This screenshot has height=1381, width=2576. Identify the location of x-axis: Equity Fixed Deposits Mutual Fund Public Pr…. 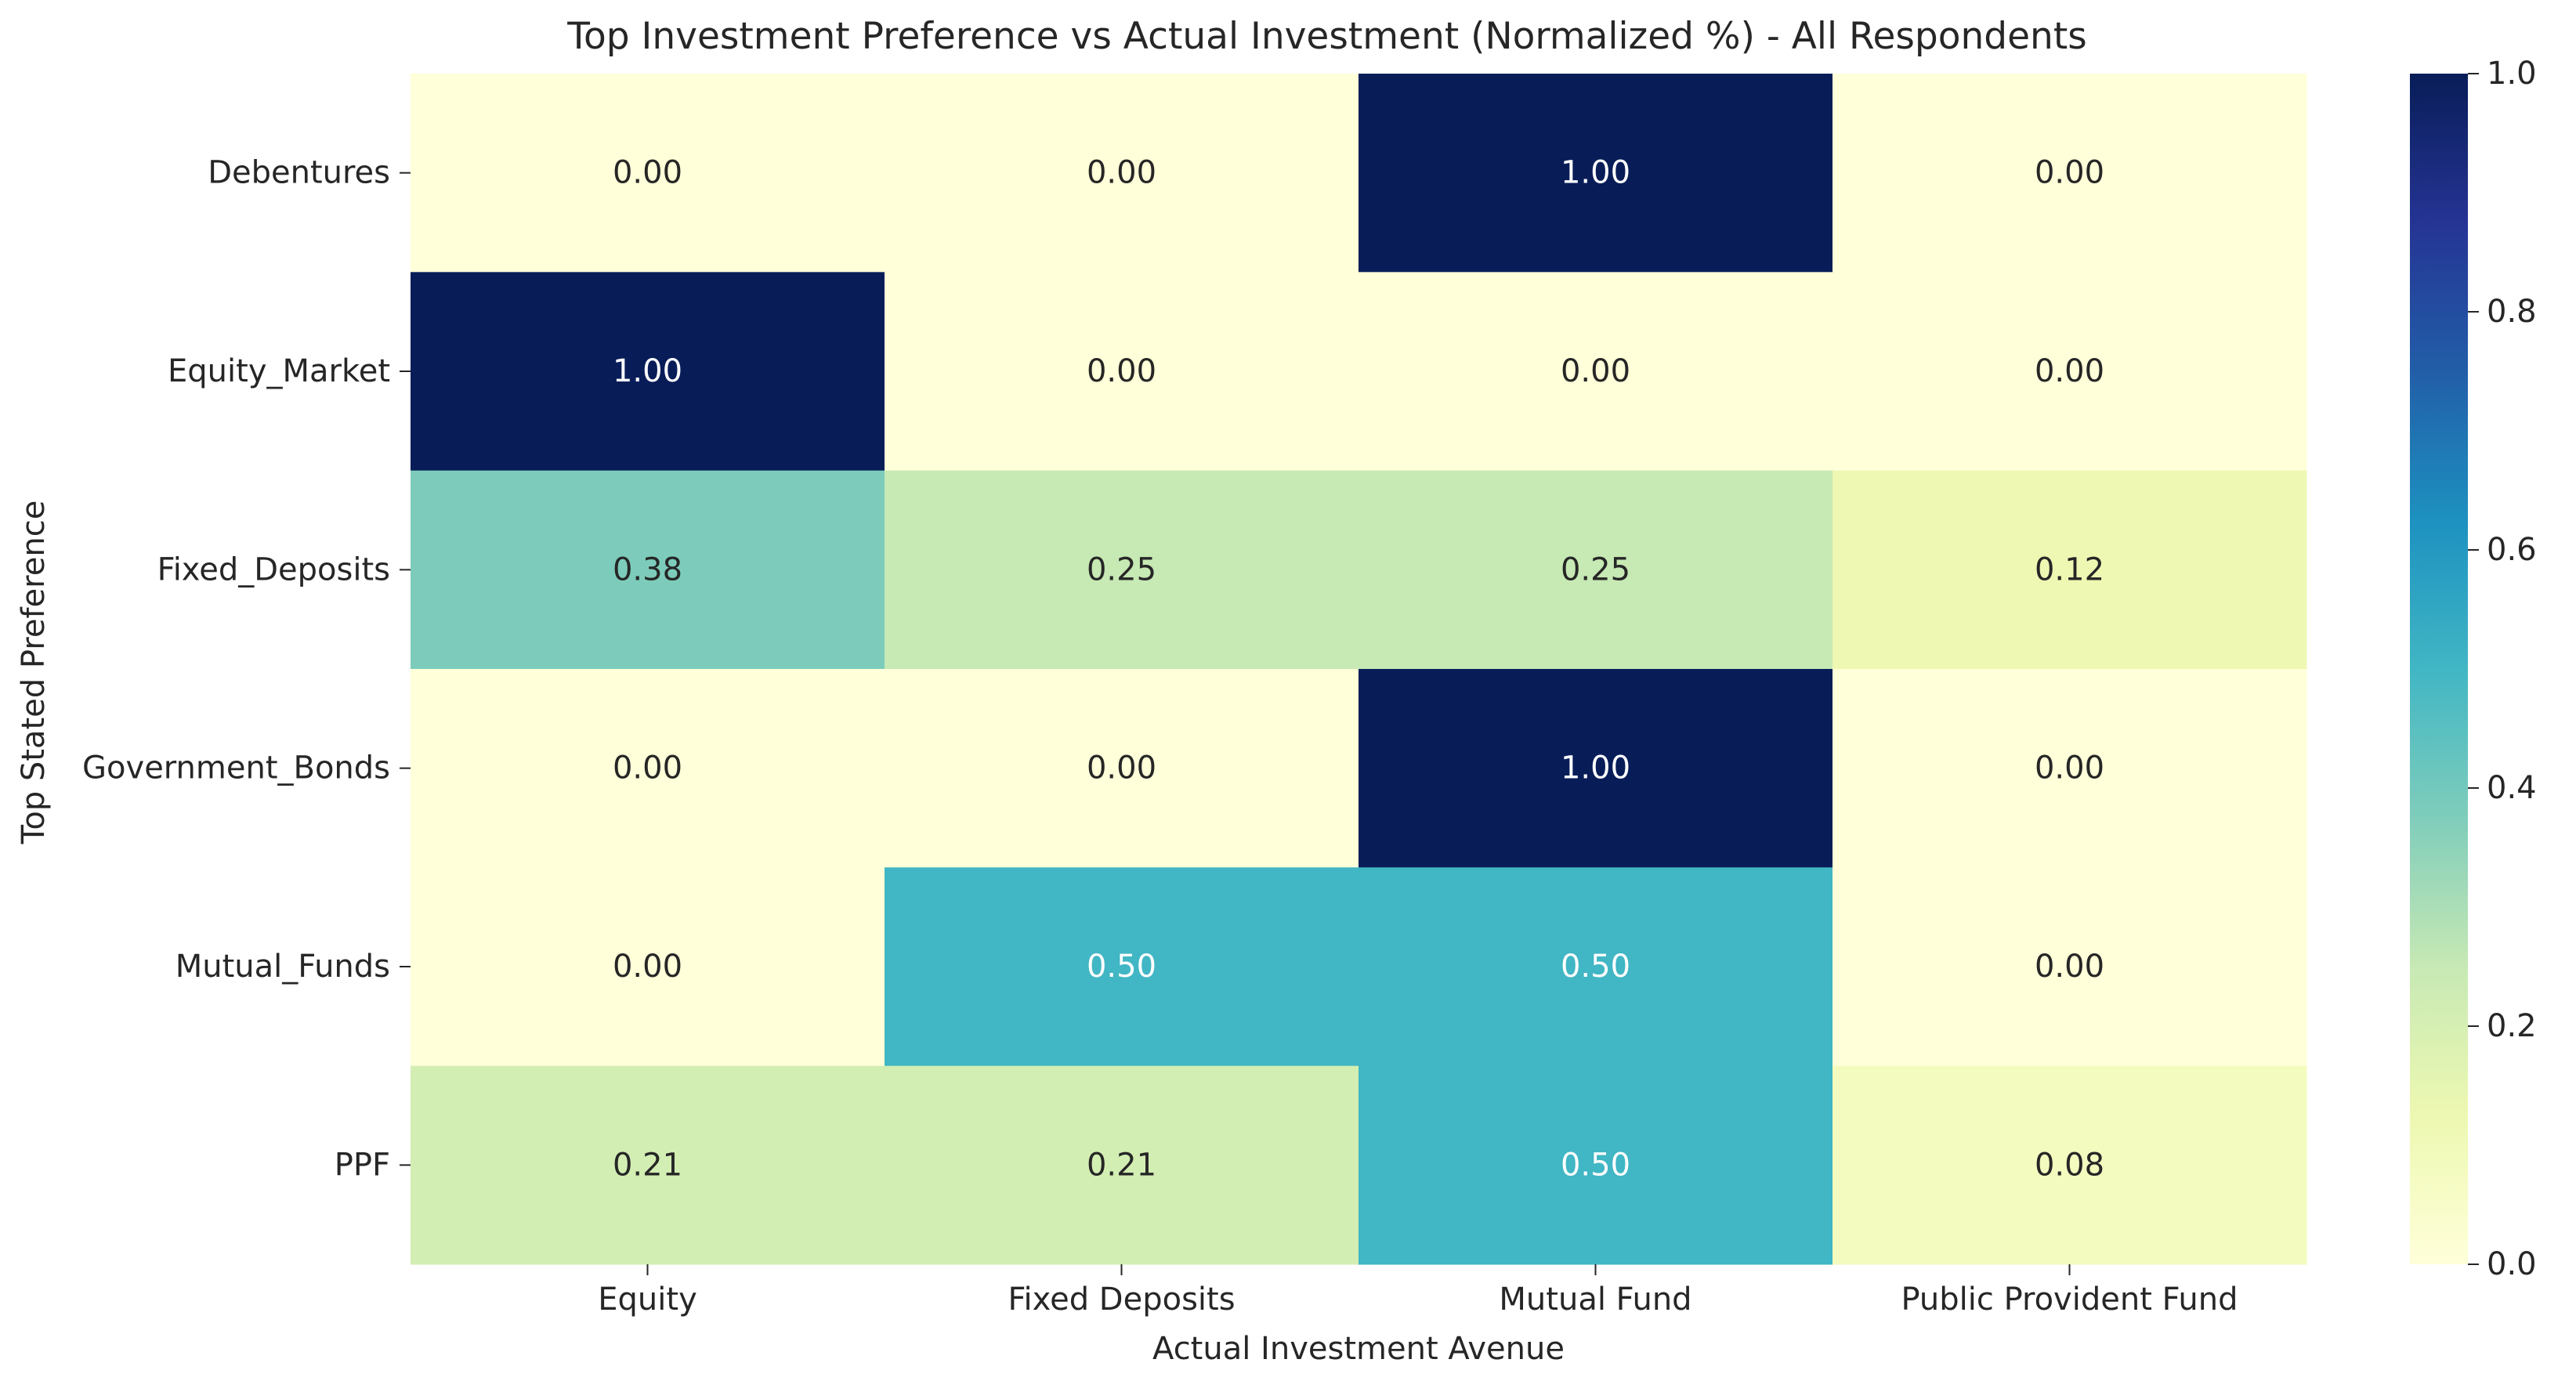
(1418, 1291).